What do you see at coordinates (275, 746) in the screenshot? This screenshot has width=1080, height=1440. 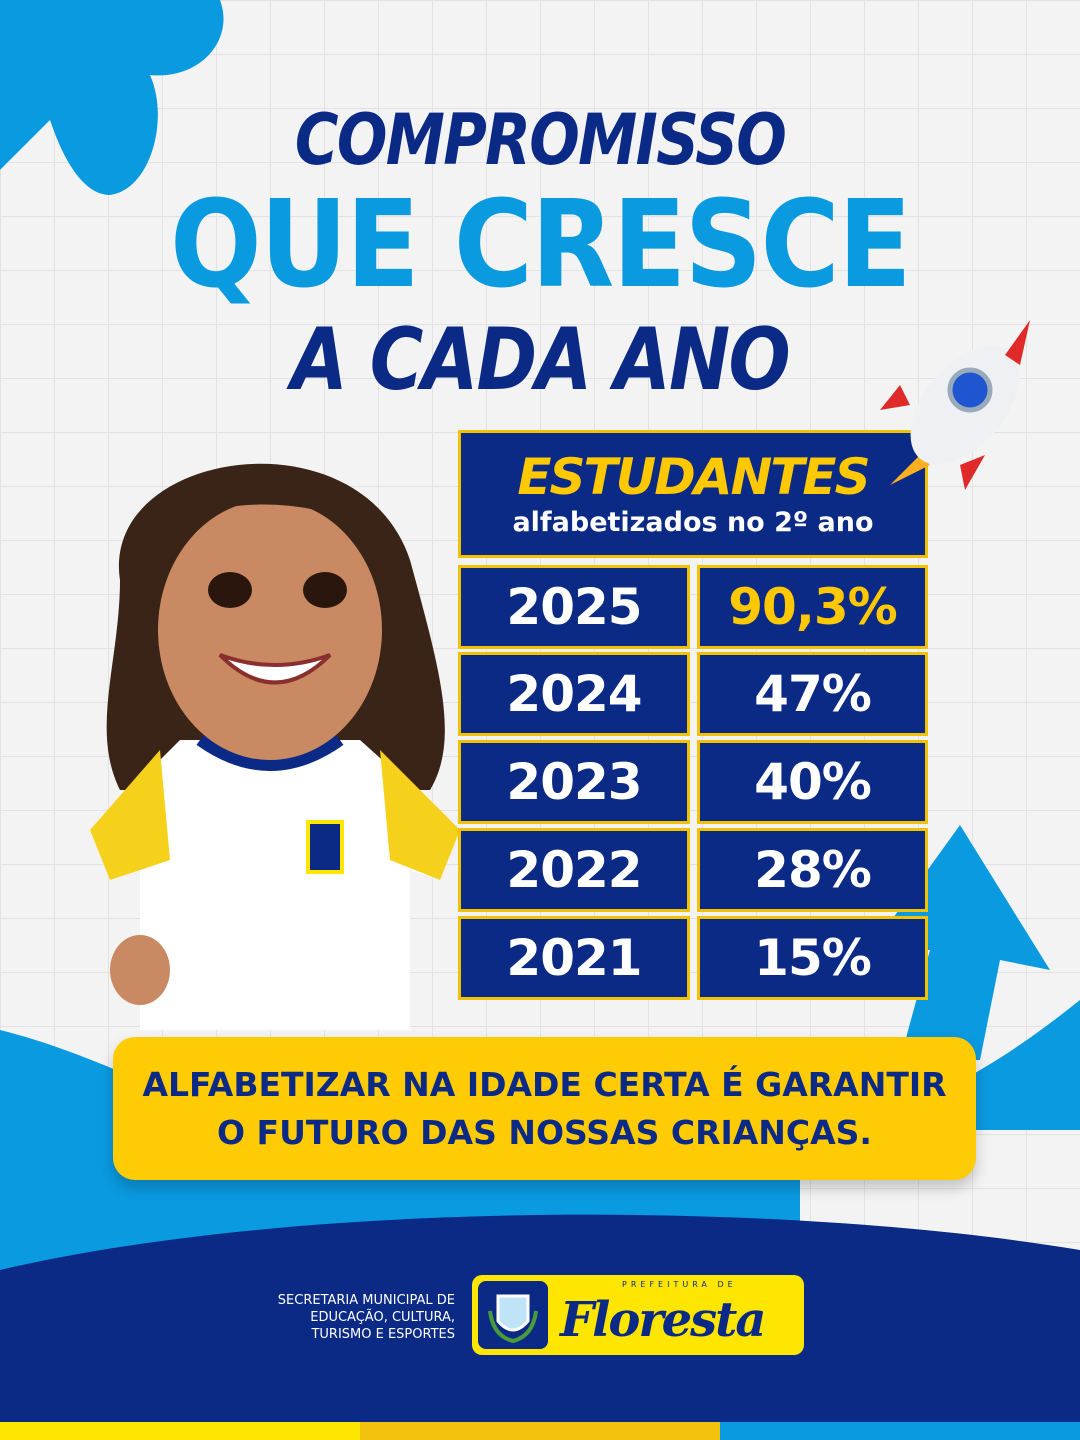 I see `girl-illustration` at bounding box center [275, 746].